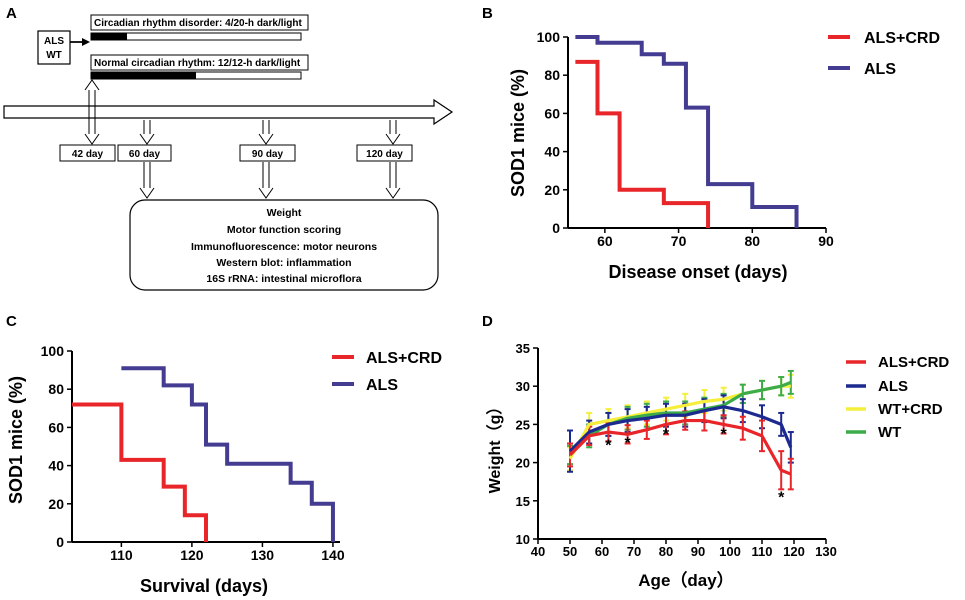 The height and width of the screenshot is (600, 965). What do you see at coordinates (698, 551) in the screenshot?
I see `chart-d-x-tick-label: 90` at bounding box center [698, 551].